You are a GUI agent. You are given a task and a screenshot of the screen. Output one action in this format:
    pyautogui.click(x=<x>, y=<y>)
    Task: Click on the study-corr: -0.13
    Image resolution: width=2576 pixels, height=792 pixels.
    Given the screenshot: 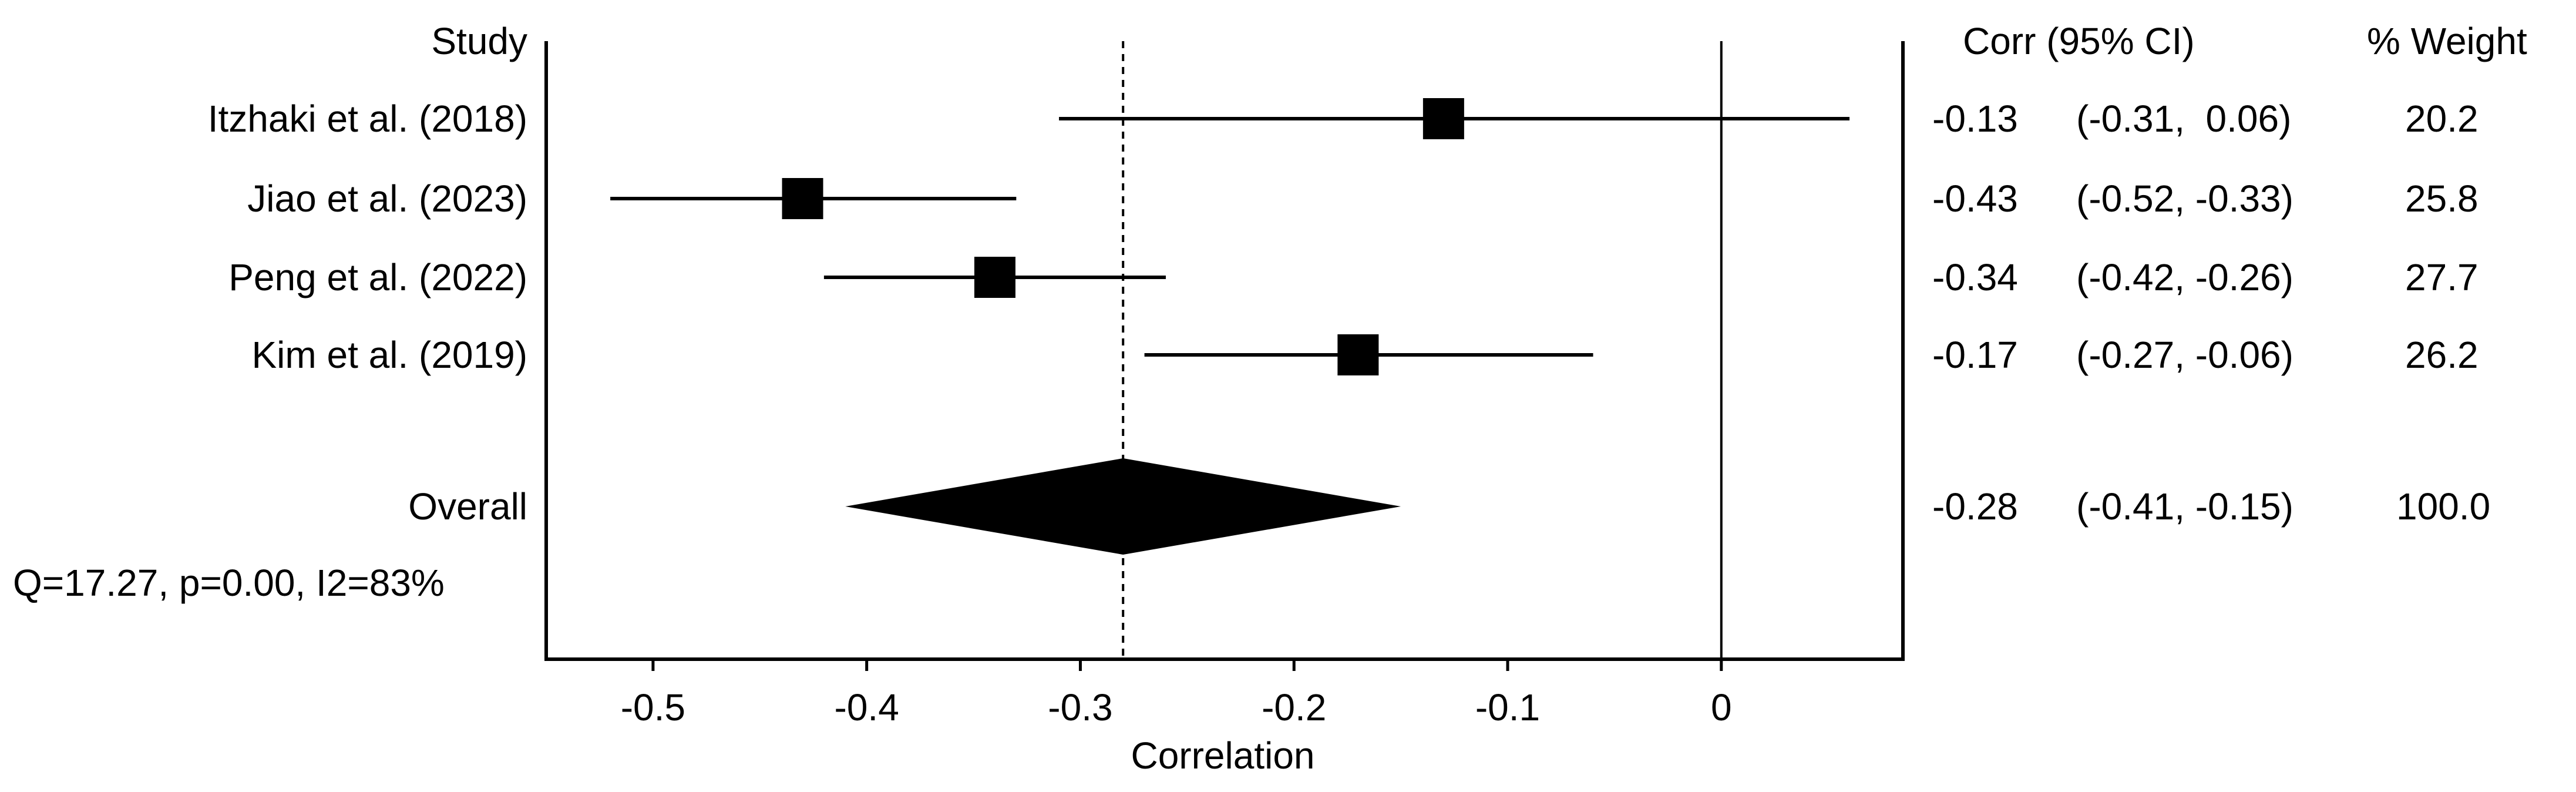 What is the action you would take?
    pyautogui.click(x=1975, y=119)
    